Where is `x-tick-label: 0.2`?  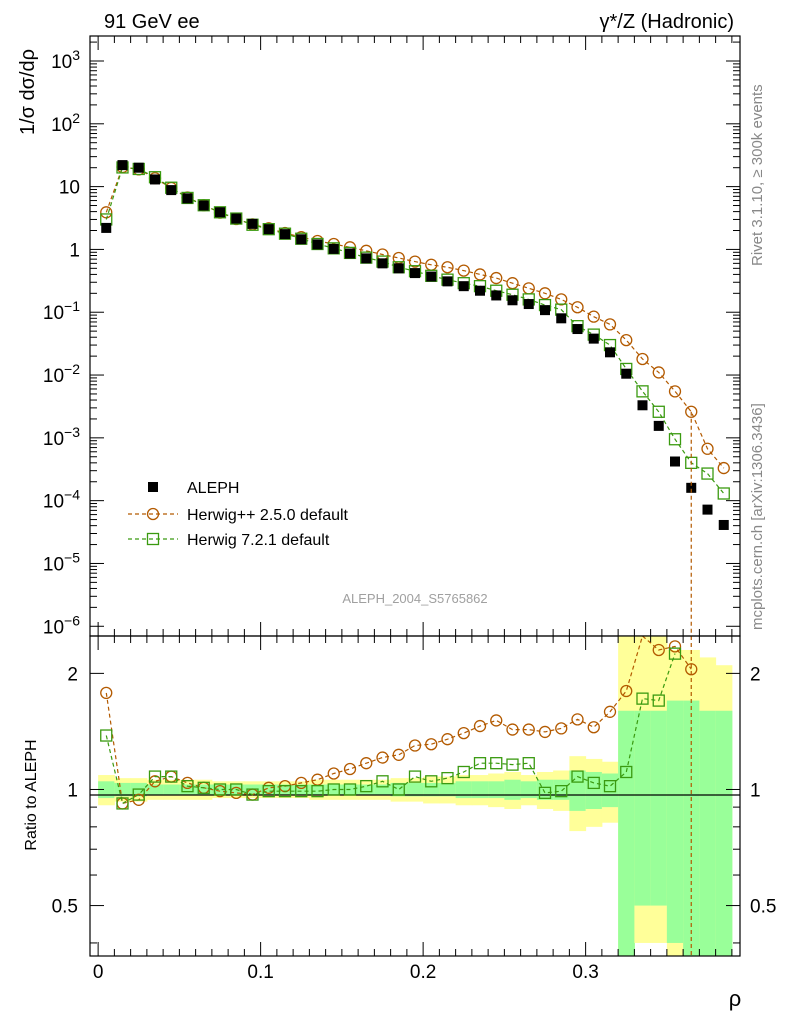 x-tick-label: 0.2 is located at coordinates (423, 972).